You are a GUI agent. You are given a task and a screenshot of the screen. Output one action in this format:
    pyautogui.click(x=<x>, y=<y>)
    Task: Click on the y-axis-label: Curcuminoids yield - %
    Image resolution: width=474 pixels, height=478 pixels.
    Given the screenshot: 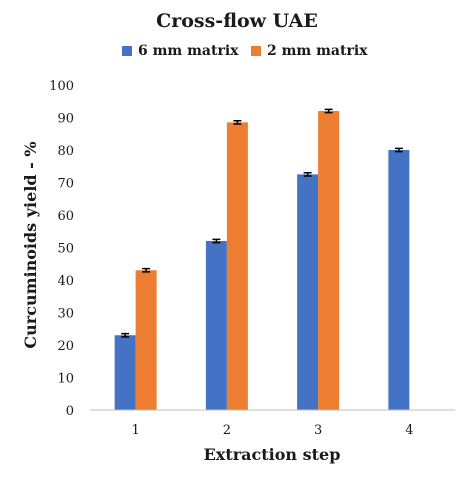 What is the action you would take?
    pyautogui.click(x=30, y=244)
    